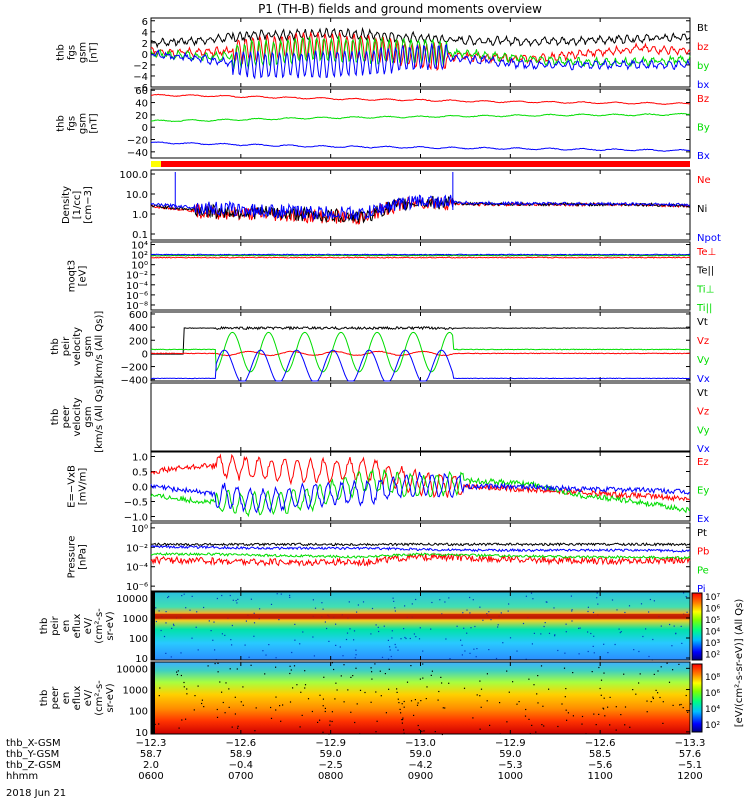 The width and height of the screenshot is (750, 800). I want to click on ytick-label: 100, so click(138, 639).